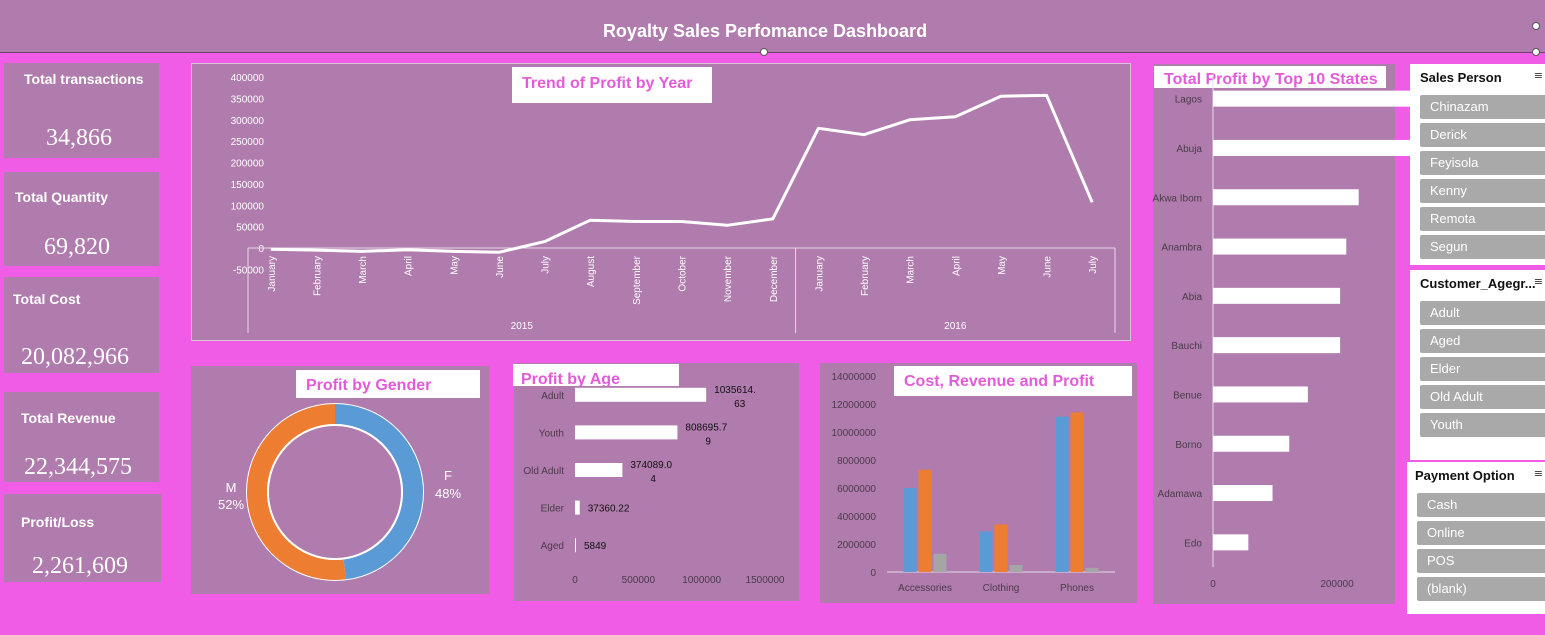 The height and width of the screenshot is (635, 1545). I want to click on slicer-item-pos: POS, so click(1481, 561).